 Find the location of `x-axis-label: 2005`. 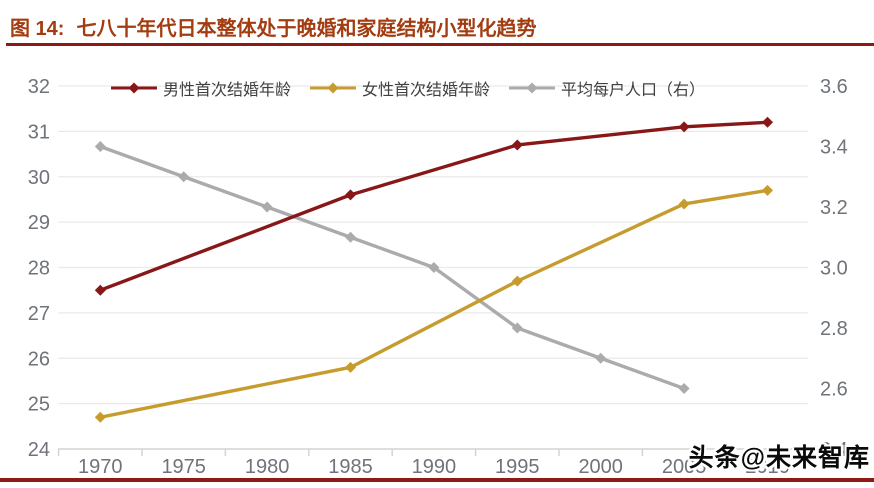

x-axis-label: 2005 is located at coordinates (684, 467).